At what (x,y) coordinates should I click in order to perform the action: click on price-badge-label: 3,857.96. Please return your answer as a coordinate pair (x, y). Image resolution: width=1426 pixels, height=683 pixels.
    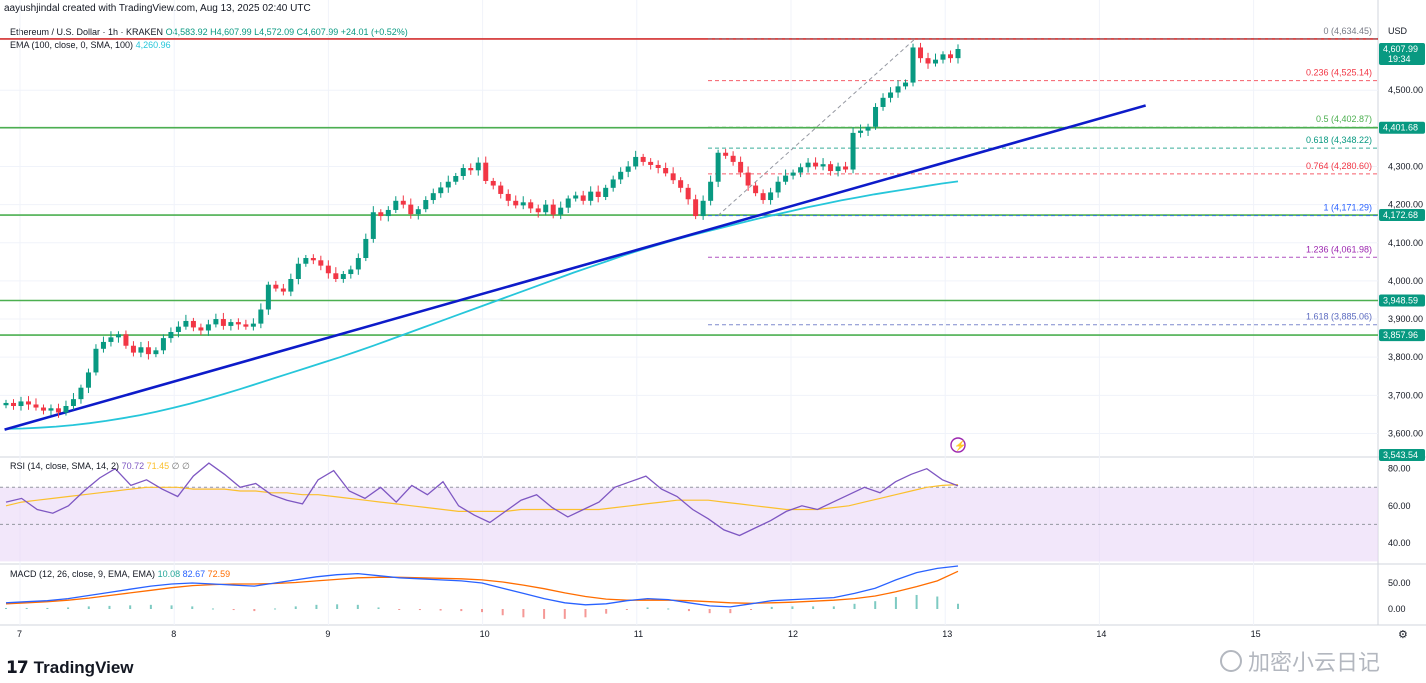
    Looking at the image, I should click on (1400, 335).